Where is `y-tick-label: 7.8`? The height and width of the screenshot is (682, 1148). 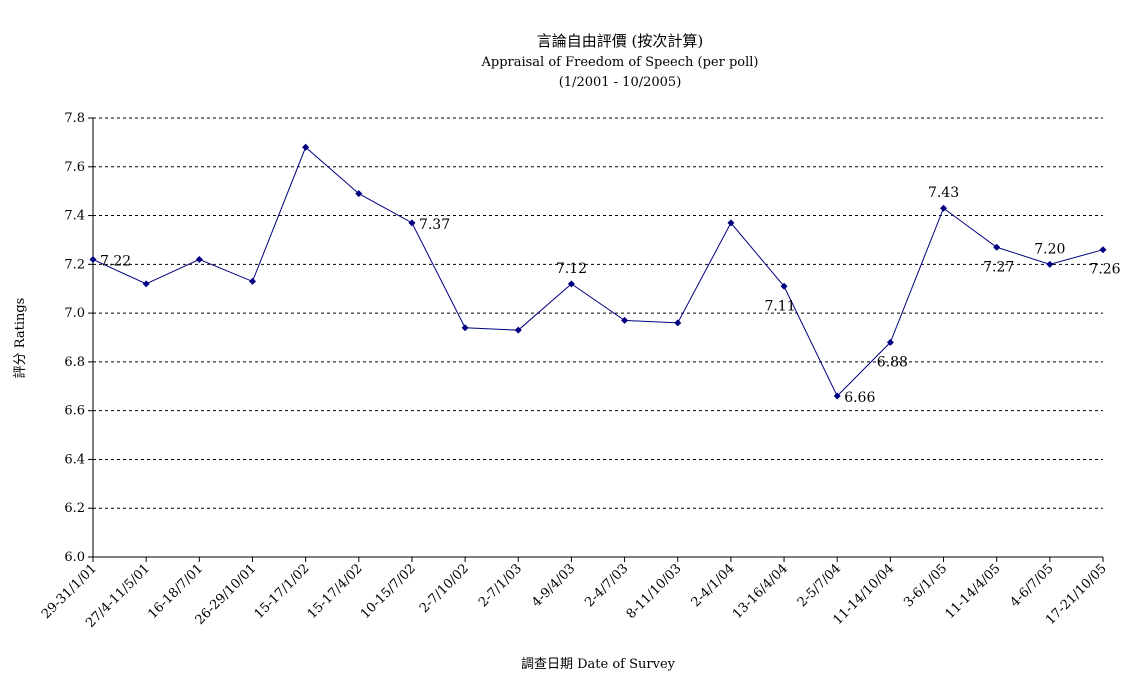
y-tick-label: 7.8 is located at coordinates (74, 118).